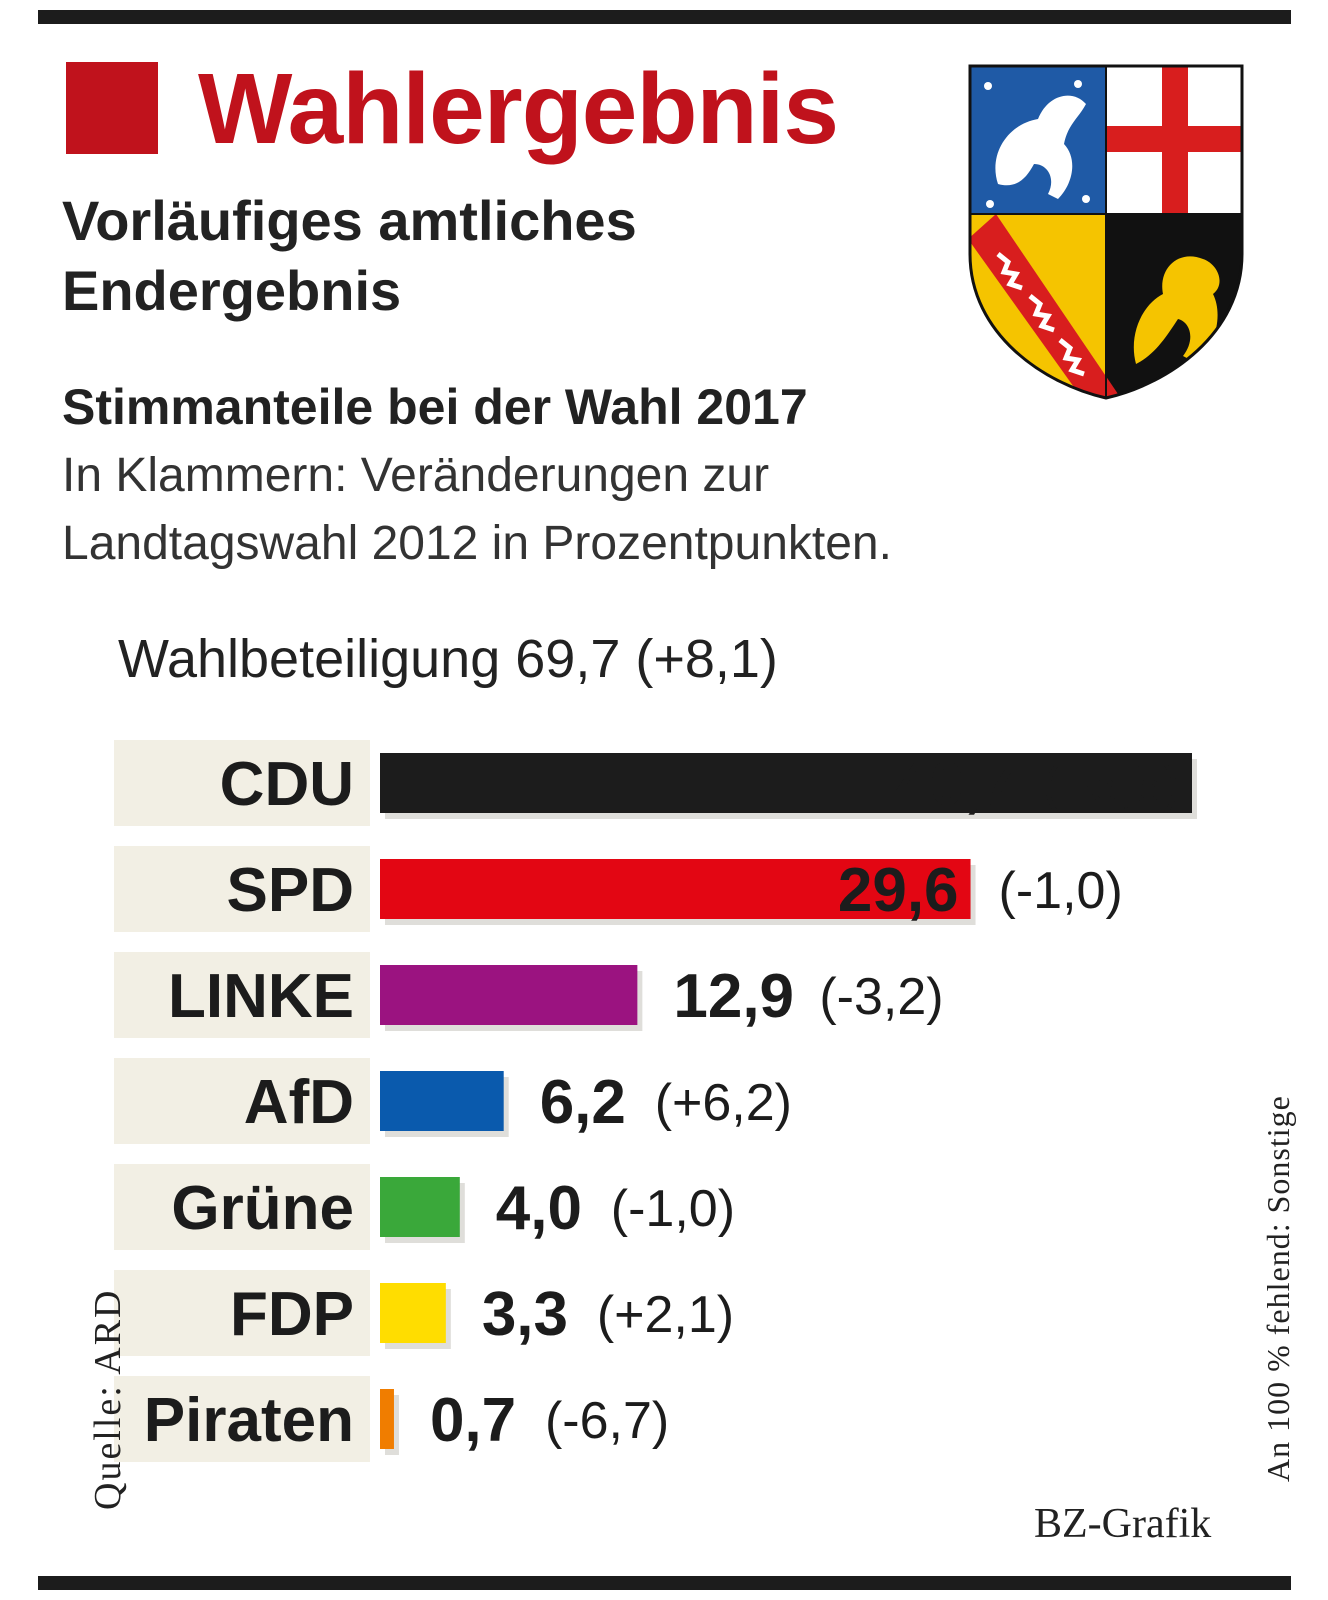  I want to click on bar-linke, so click(509, 995).